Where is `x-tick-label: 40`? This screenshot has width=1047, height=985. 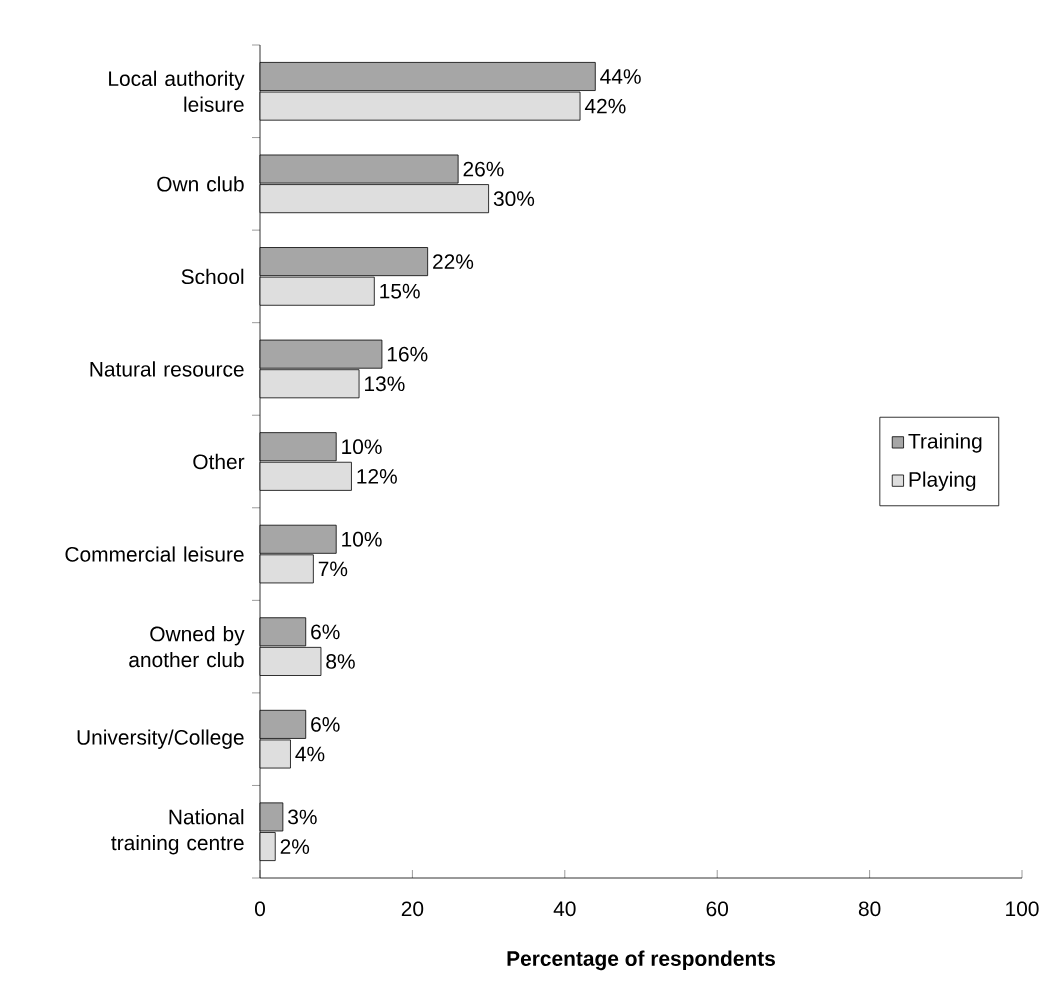
x-tick-label: 40 is located at coordinates (564, 909).